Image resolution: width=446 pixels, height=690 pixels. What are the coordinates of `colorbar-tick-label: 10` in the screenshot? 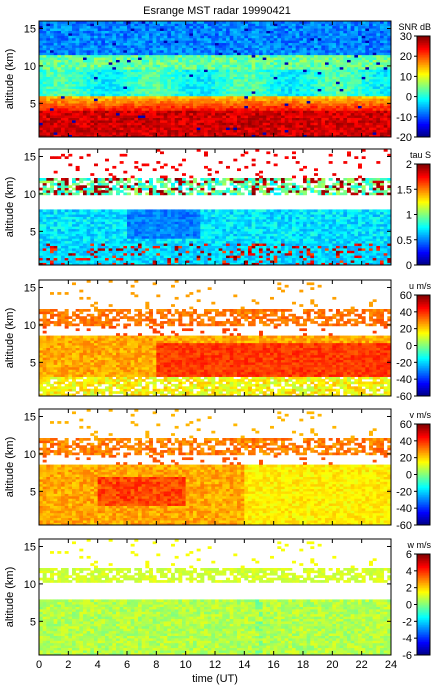 It's located at (406, 77).